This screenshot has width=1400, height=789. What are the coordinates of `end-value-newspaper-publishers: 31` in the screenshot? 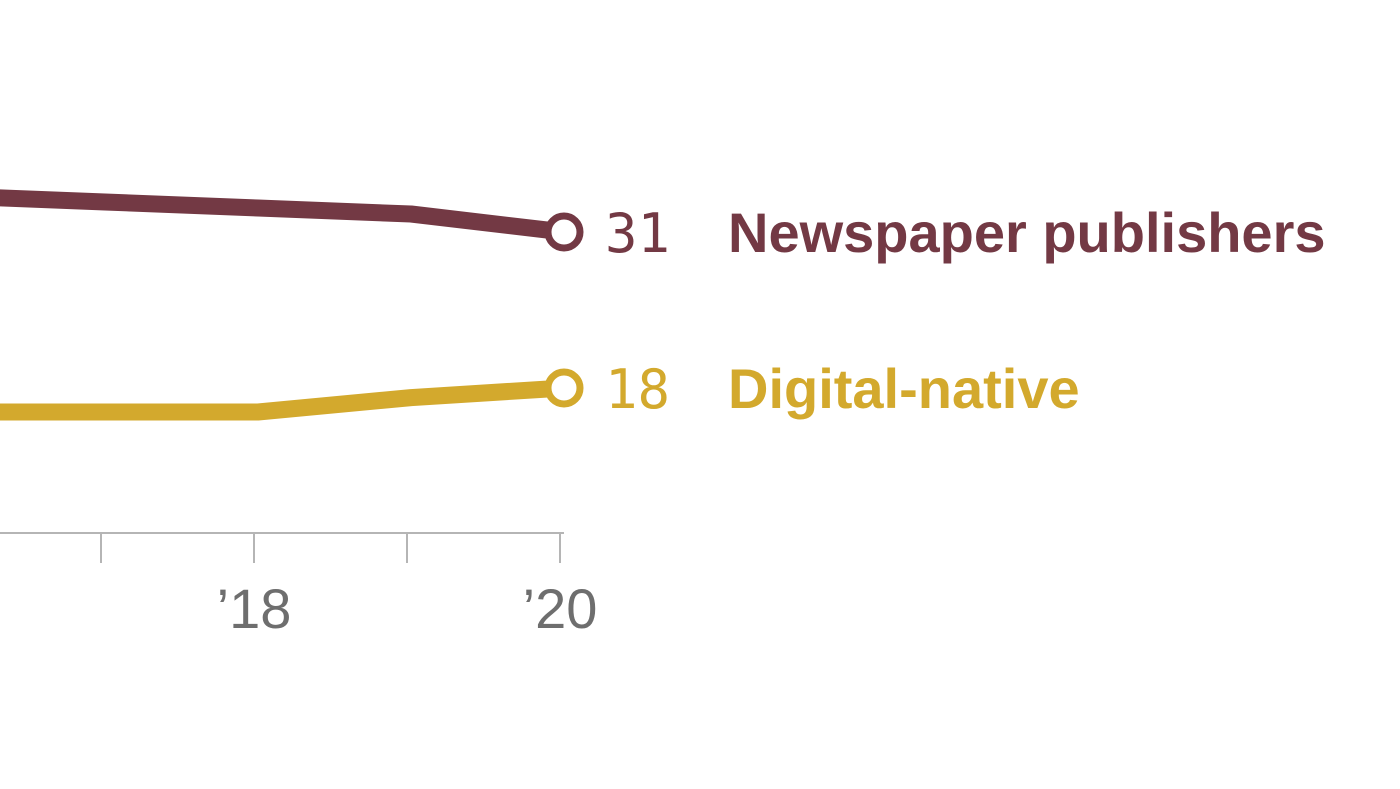 It's located at (637, 233).